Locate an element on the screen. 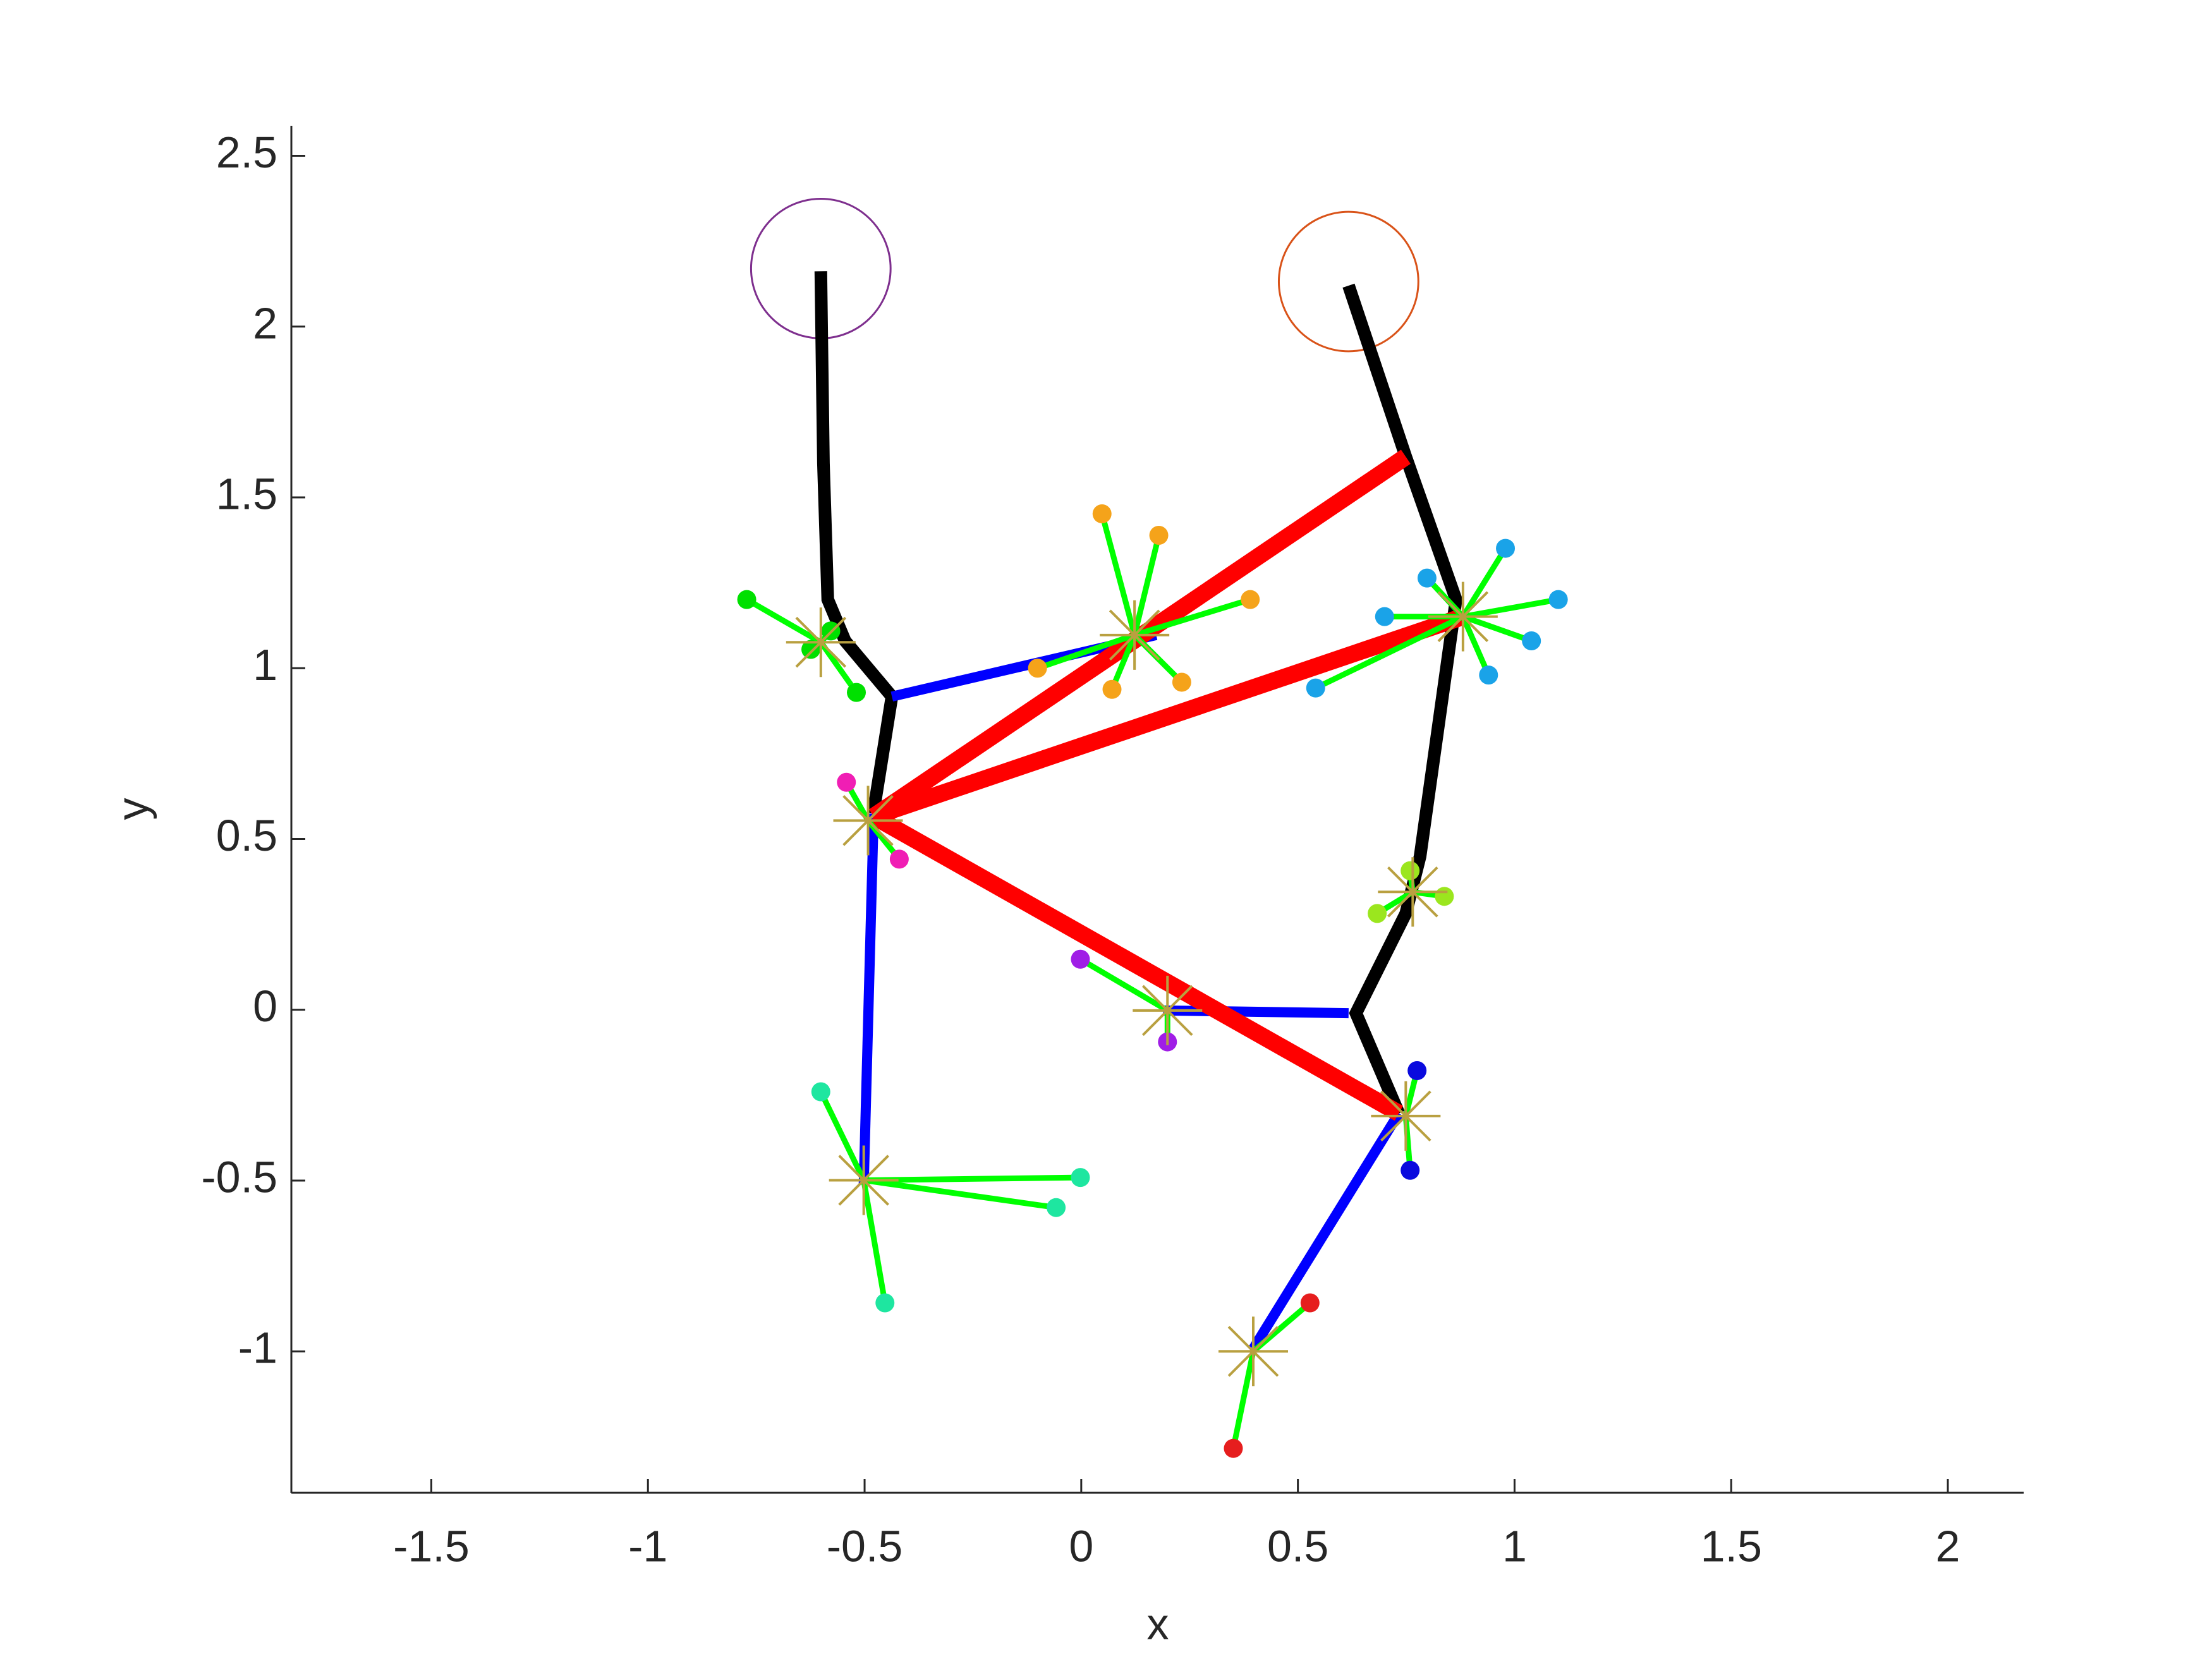 The image size is (2212, 1659). x-tick-label: 1.5 is located at coordinates (1731, 1546).